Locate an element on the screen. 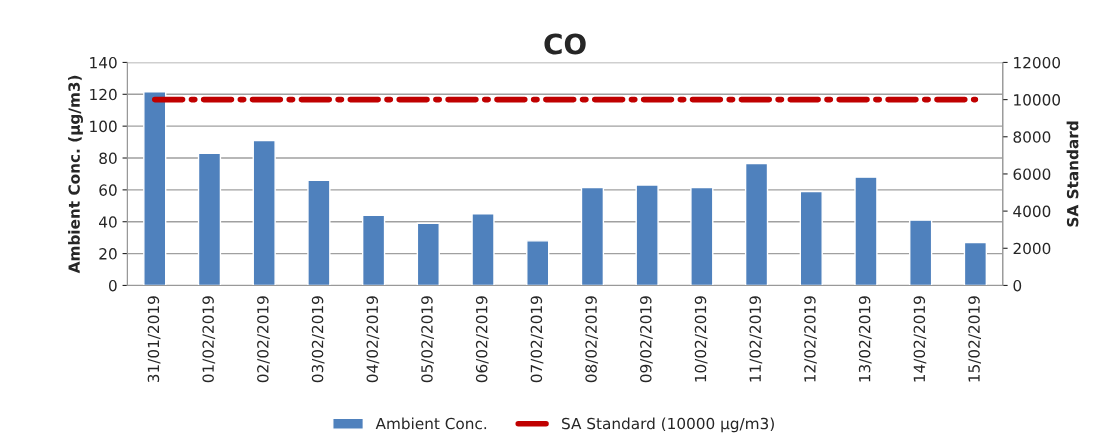 Image resolution: width=1108 pixels, height=446 pixels. y-tick-label: 60 is located at coordinates (108, 190).